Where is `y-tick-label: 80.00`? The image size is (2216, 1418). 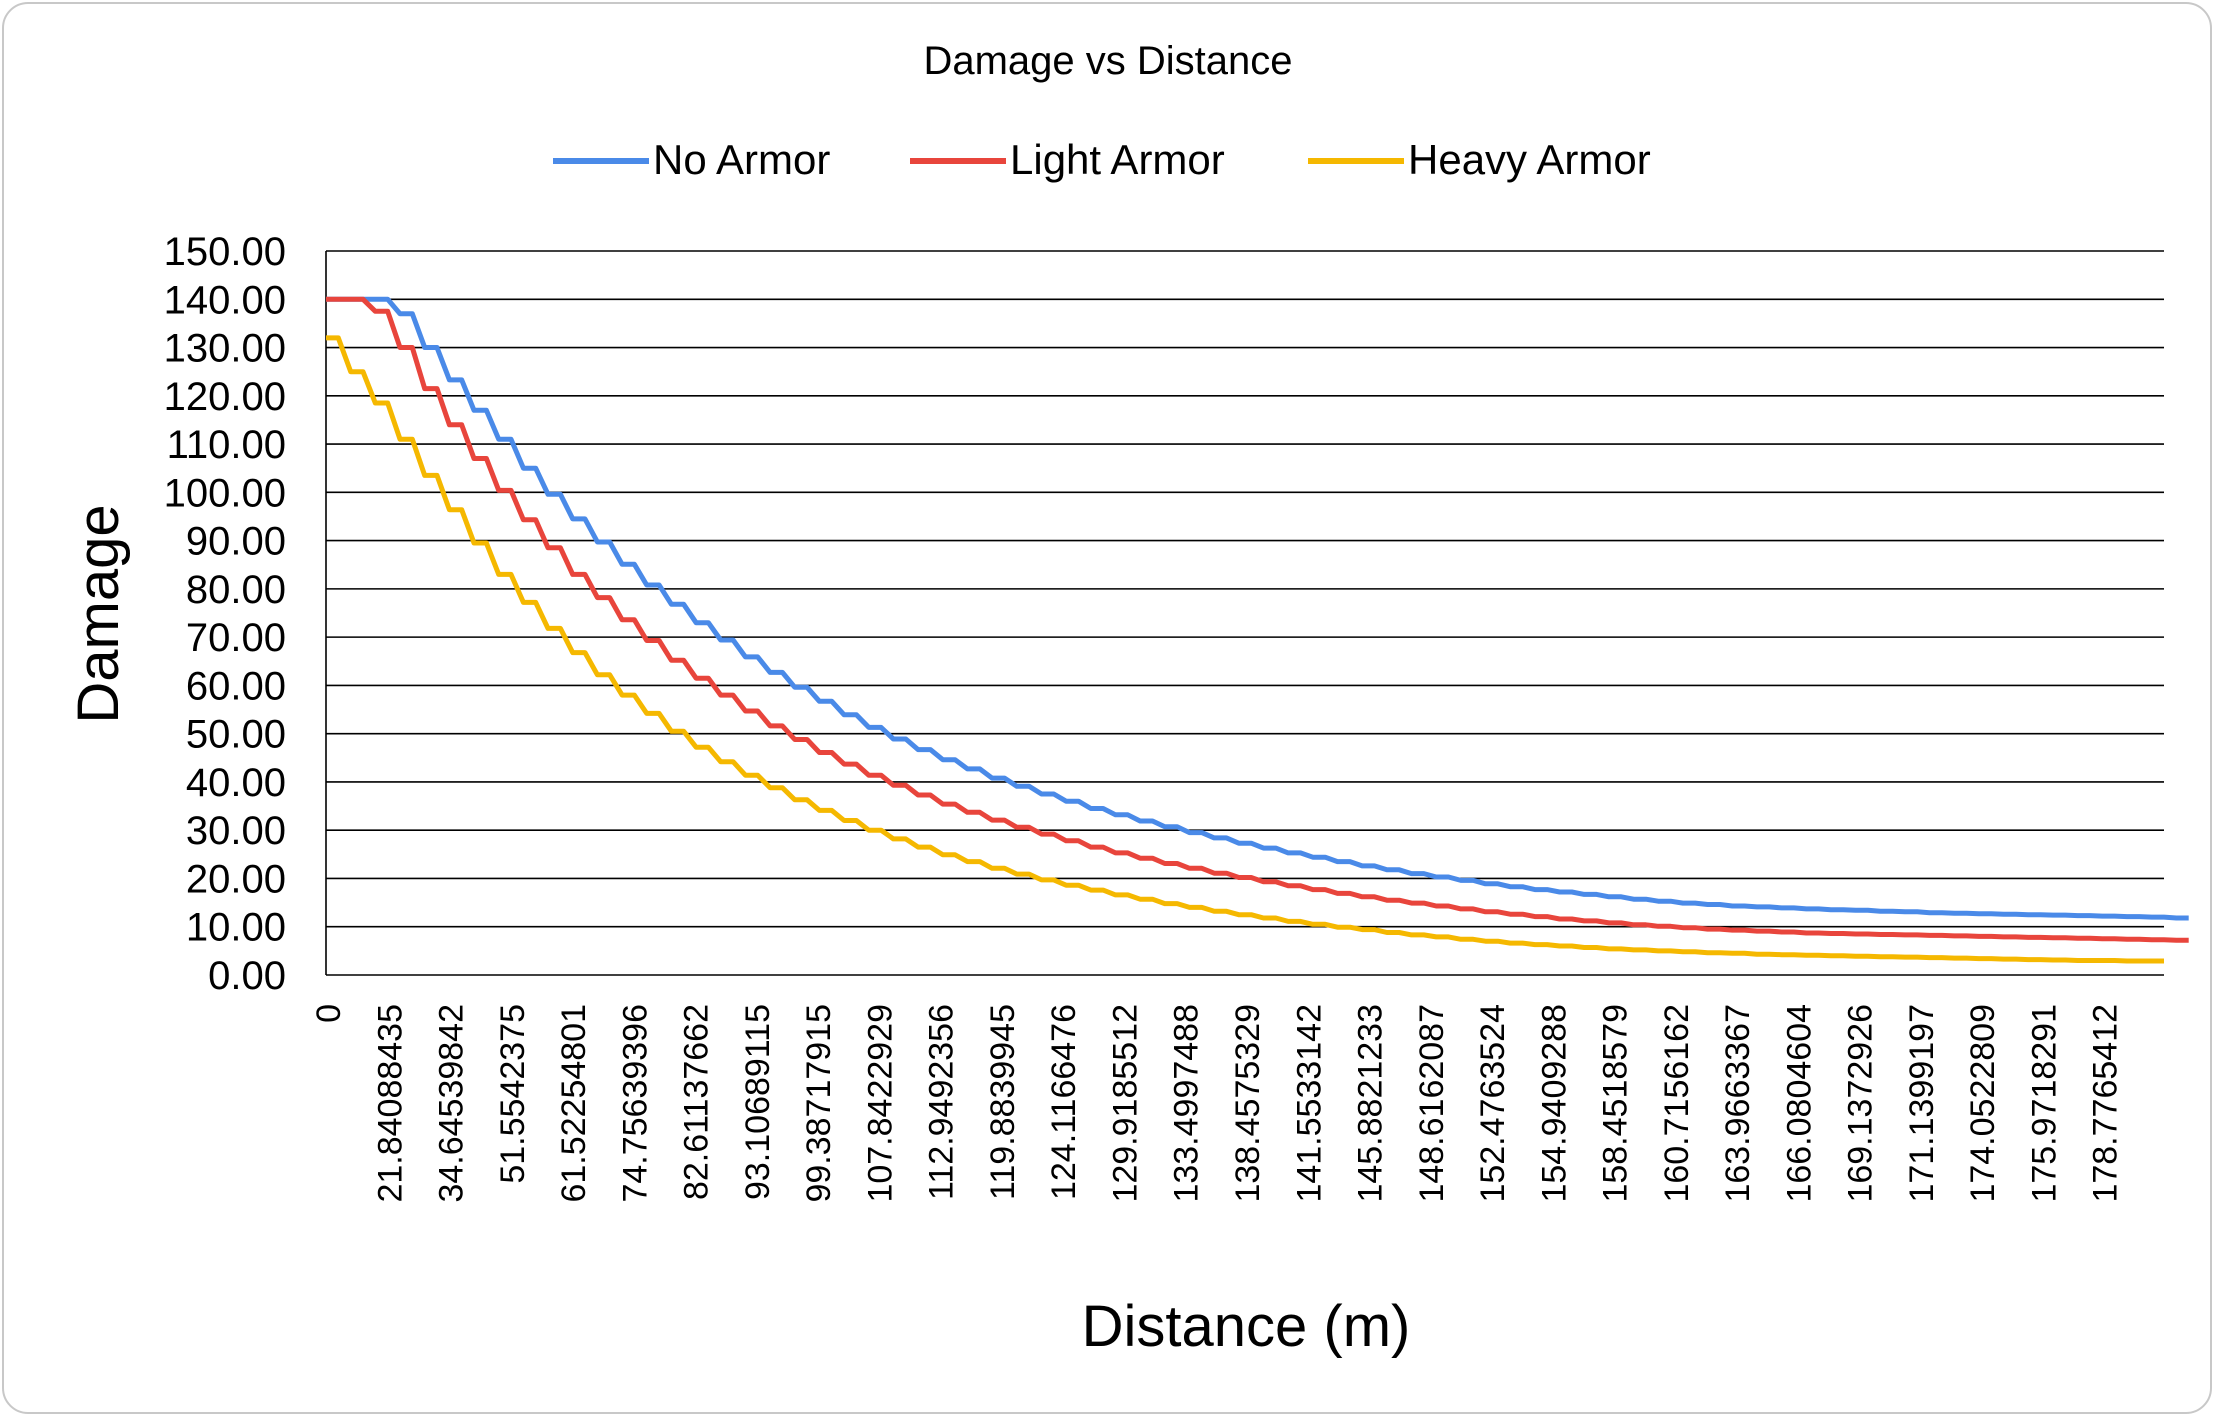
y-tick-label: 80.00 is located at coordinates (236, 590).